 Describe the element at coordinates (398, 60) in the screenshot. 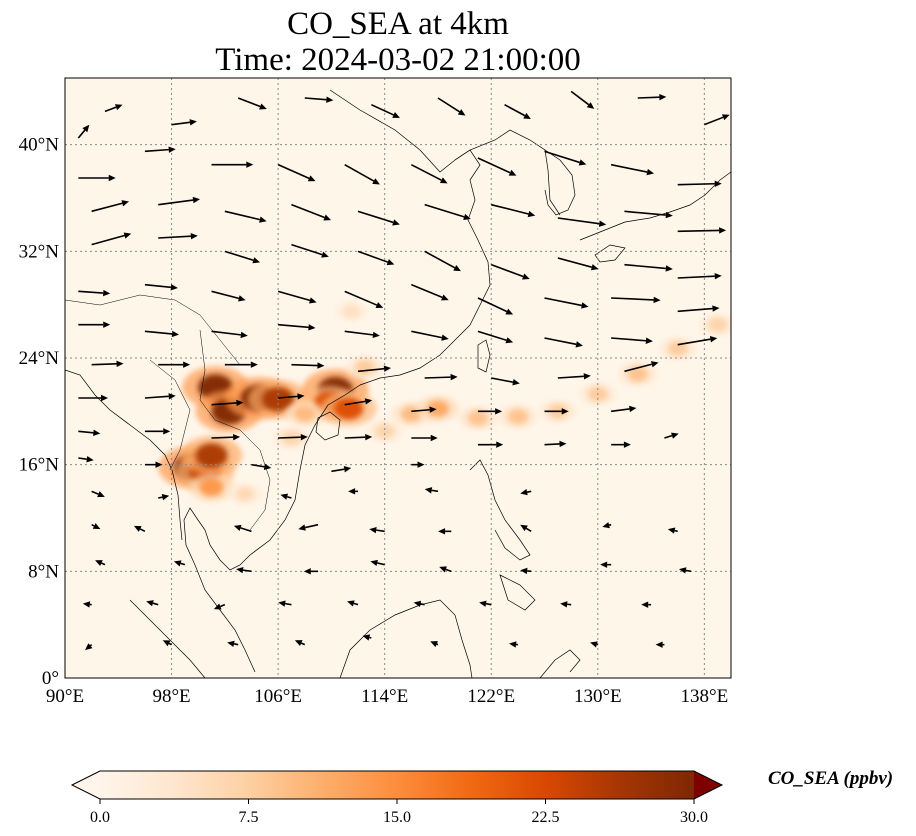

I see `map-title-line2: Time: 2024-03-02 21:00:00` at that location.